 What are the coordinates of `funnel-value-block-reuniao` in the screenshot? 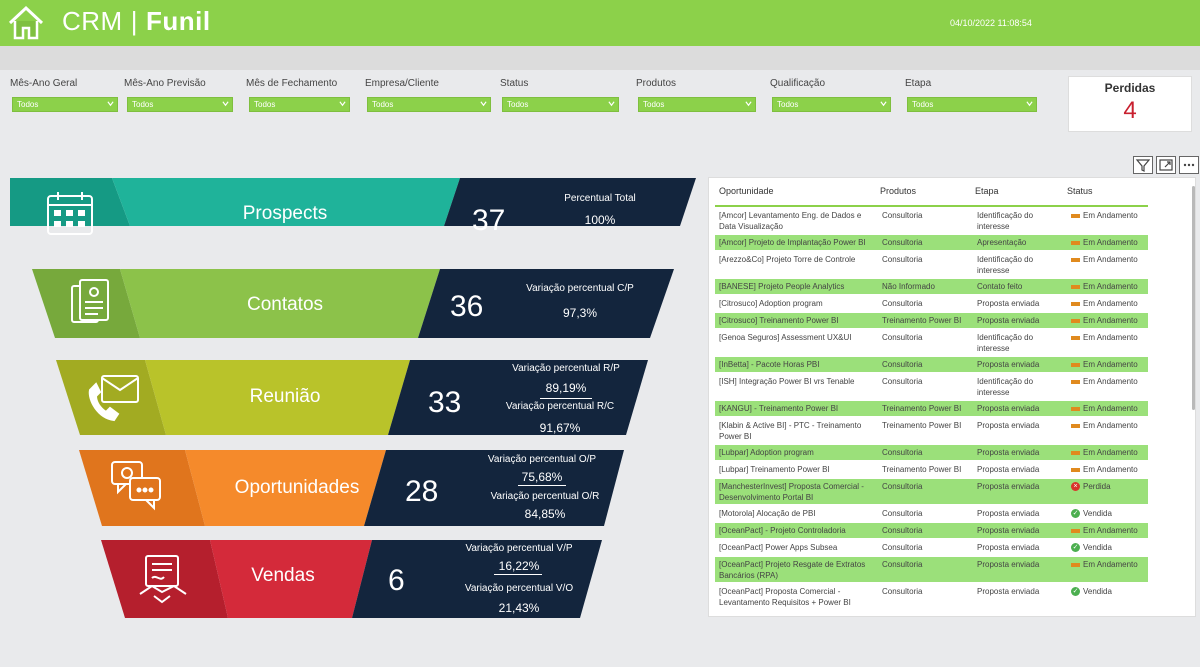 It's located at (518, 397).